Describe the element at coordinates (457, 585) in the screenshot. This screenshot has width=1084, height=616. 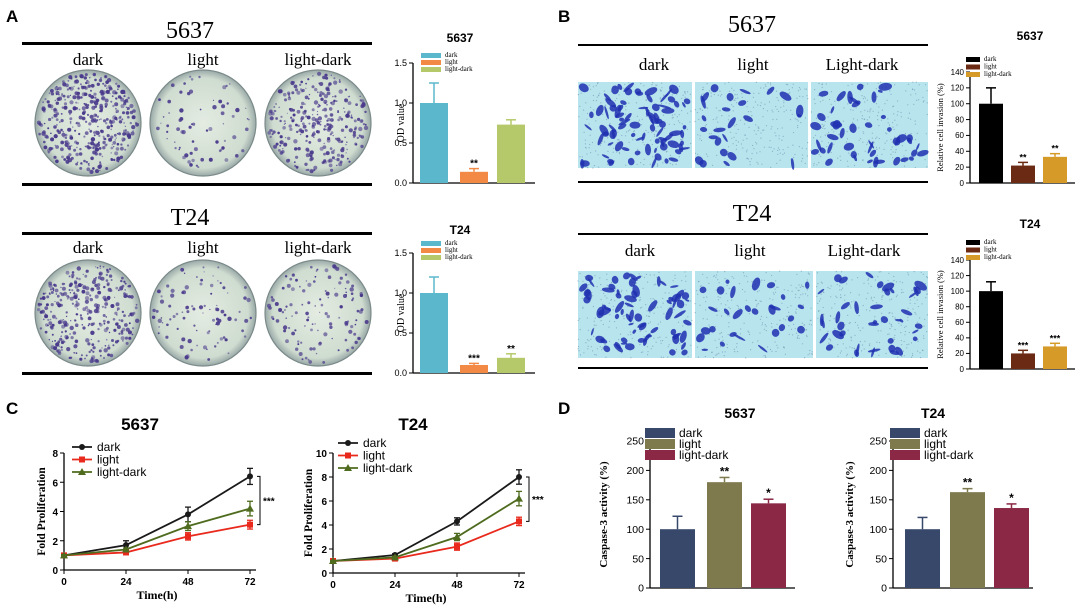
I see `x-tick-label: 48` at that location.